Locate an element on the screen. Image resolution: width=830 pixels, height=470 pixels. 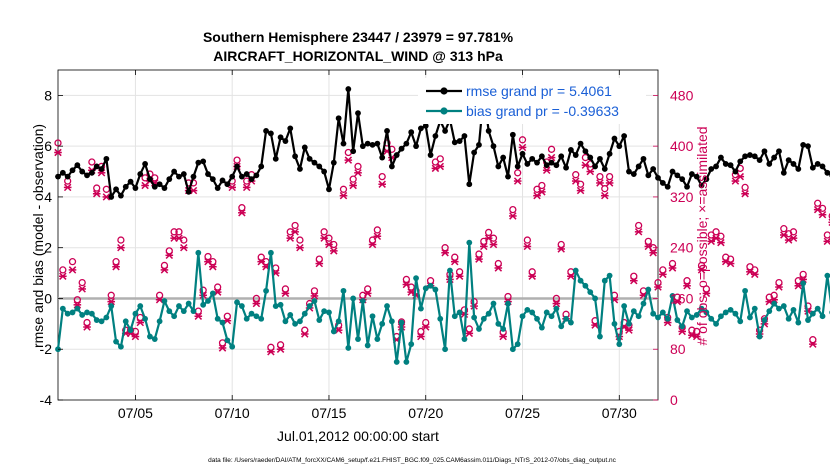
x-tick-label: 07/10 is located at coordinates (232, 413).